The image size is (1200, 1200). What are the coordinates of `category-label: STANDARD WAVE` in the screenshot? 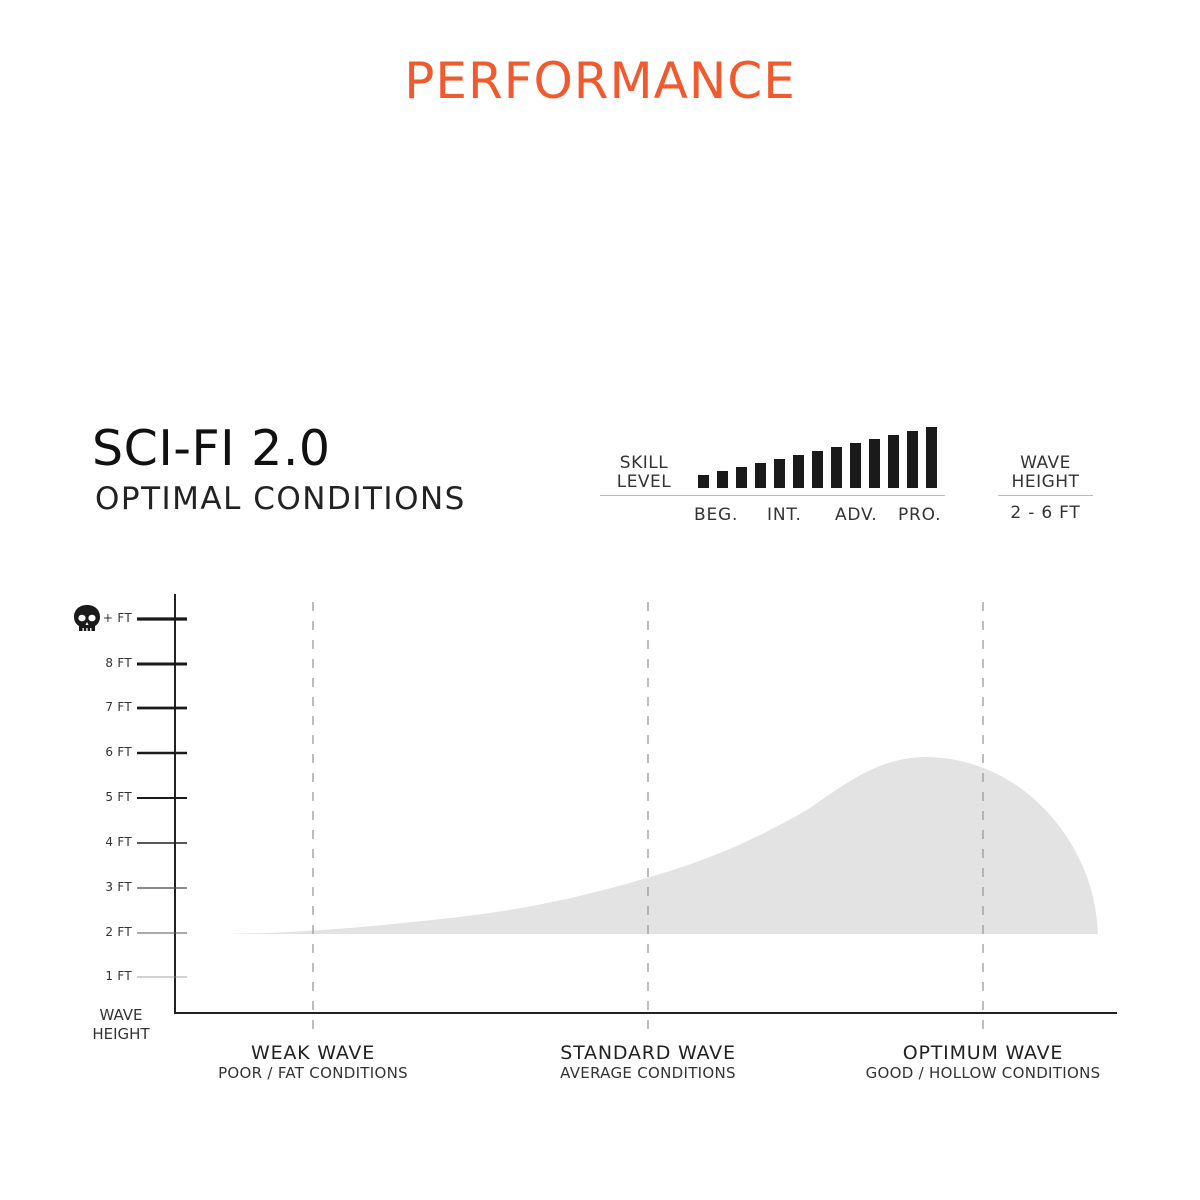 It's located at (648, 1053).